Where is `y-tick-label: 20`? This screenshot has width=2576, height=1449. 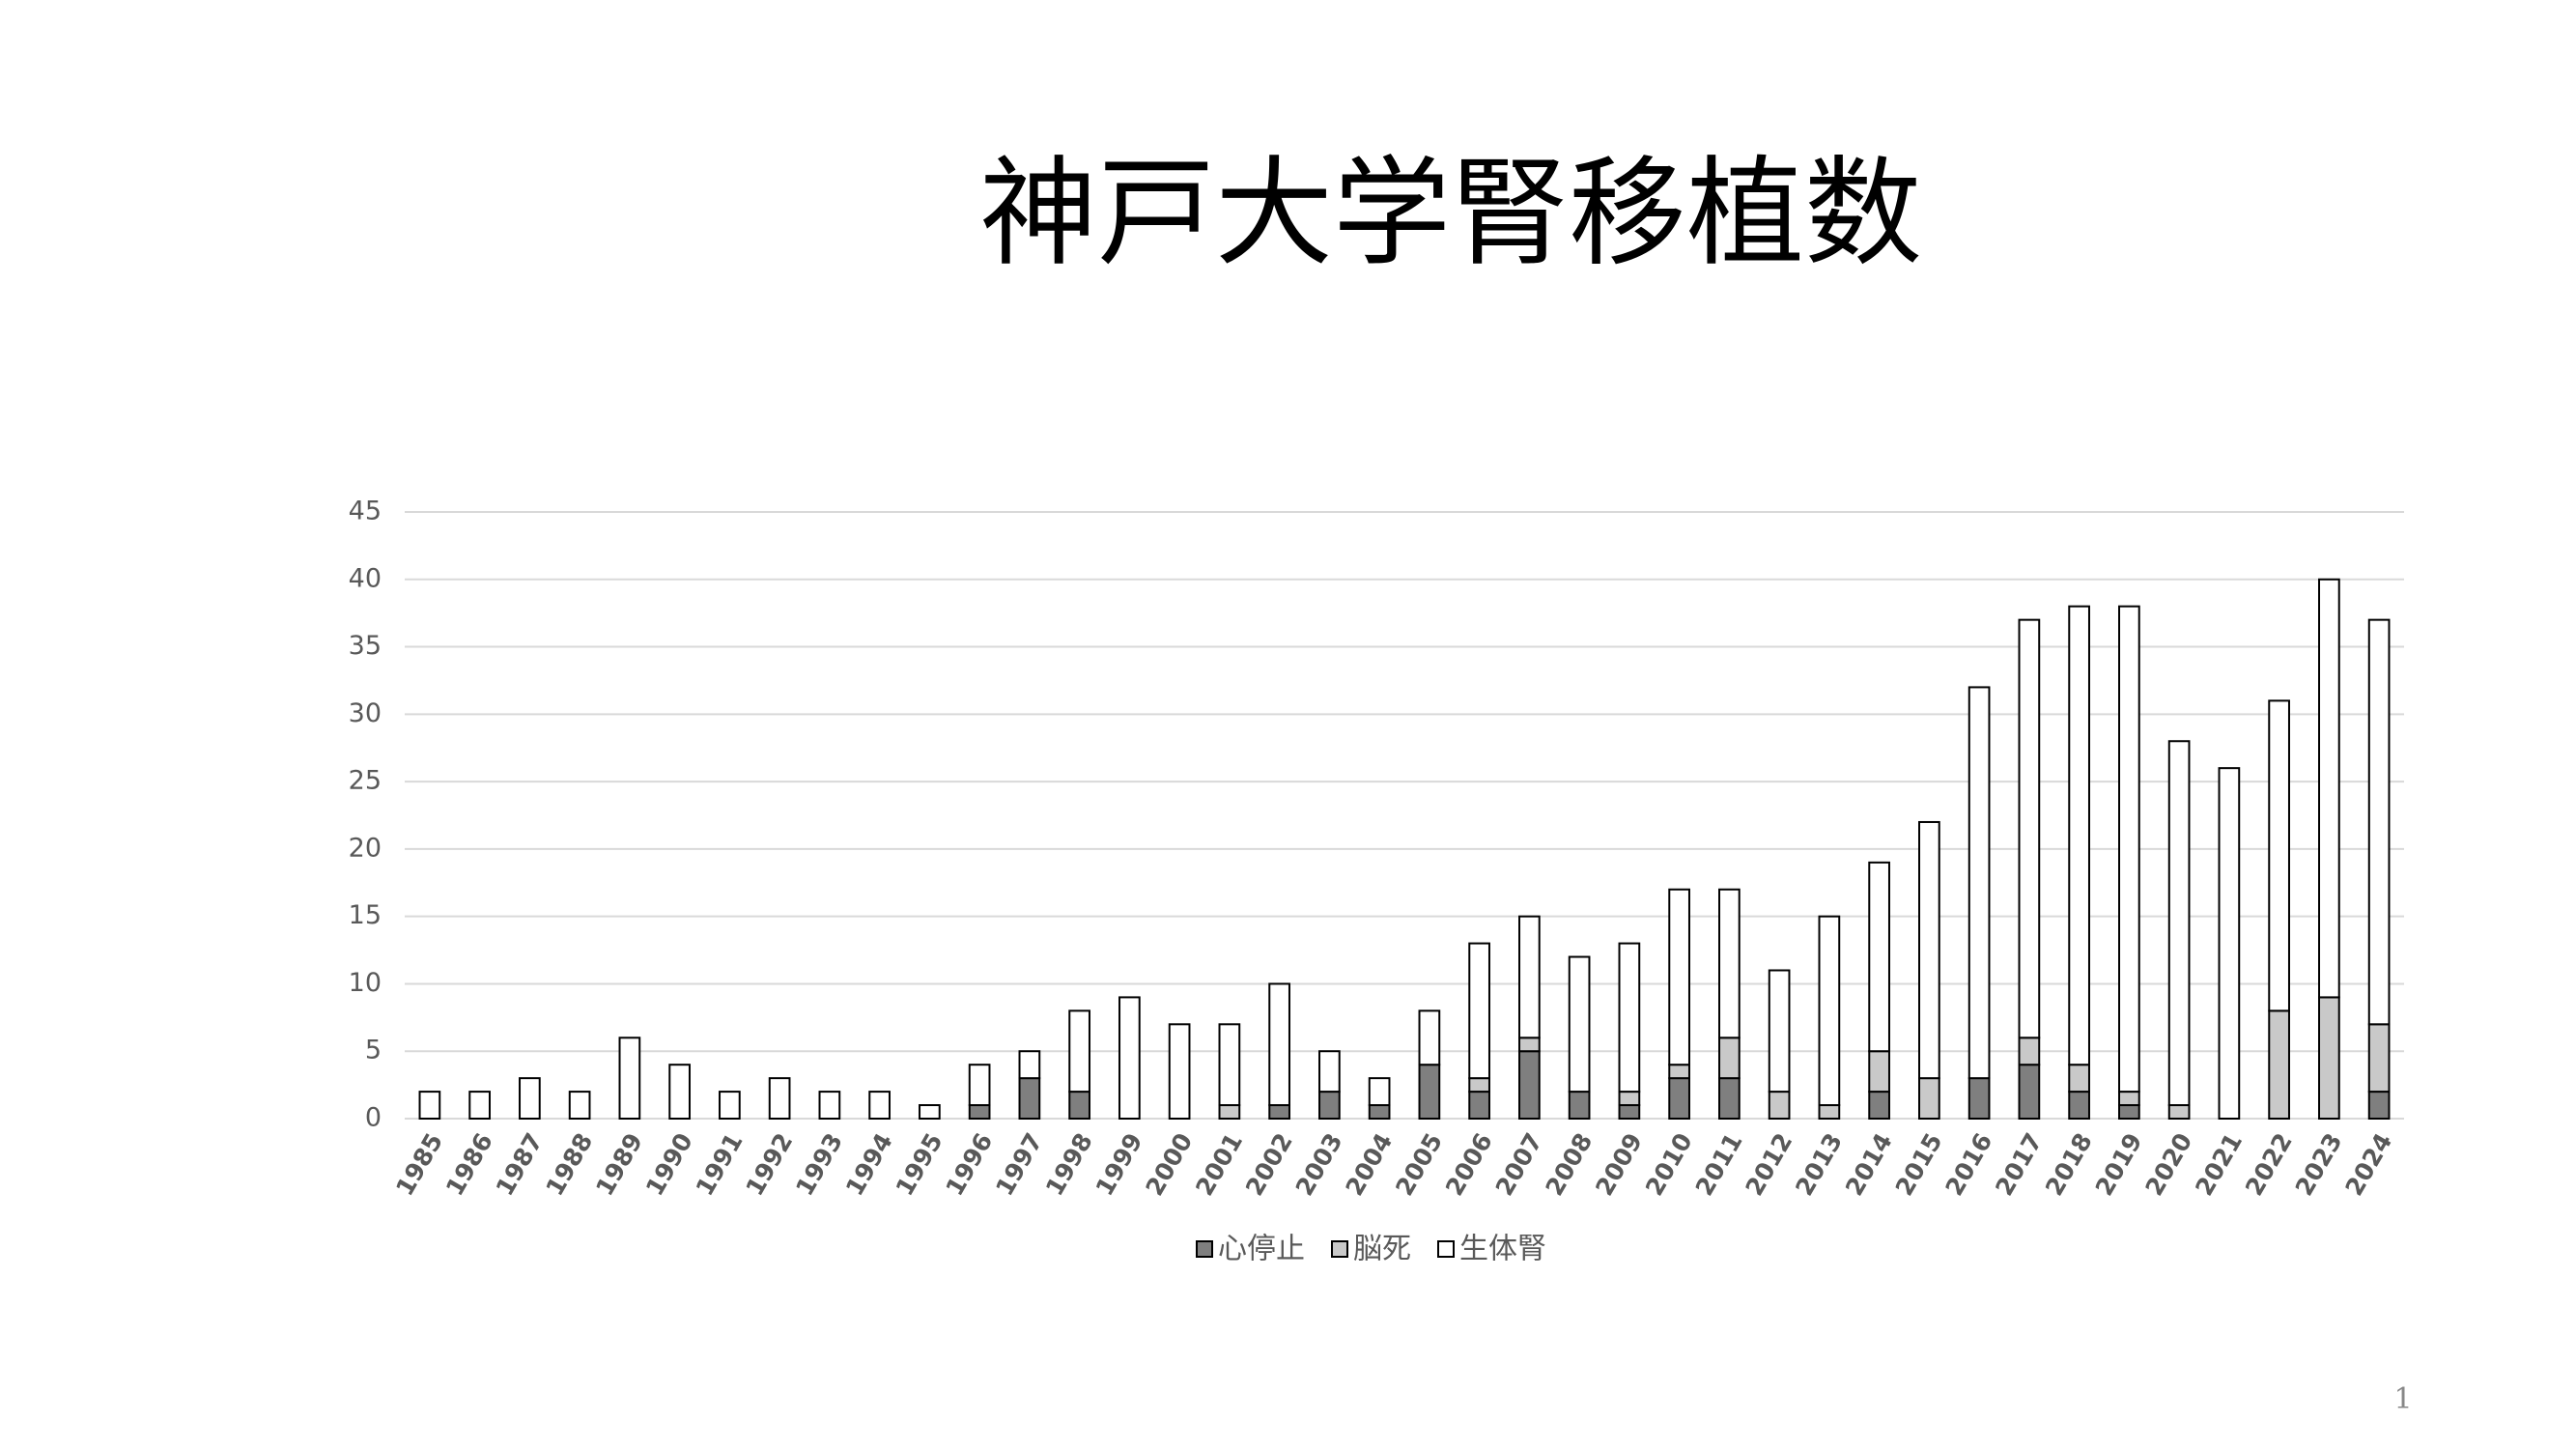 y-tick-label: 20 is located at coordinates (365, 848).